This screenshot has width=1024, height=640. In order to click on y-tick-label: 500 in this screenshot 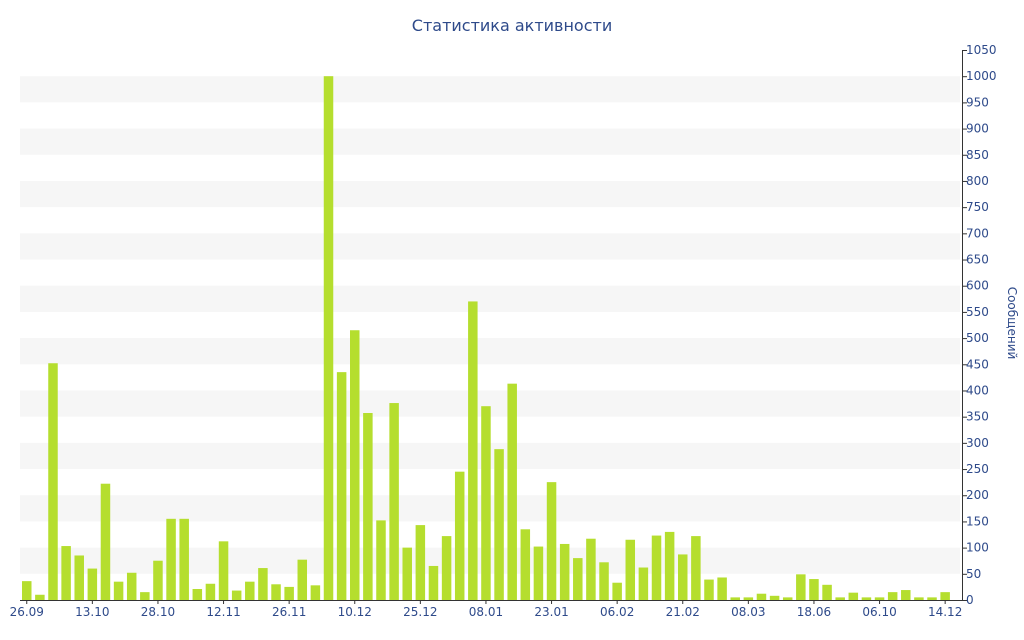, I will do `click(977, 338)`.